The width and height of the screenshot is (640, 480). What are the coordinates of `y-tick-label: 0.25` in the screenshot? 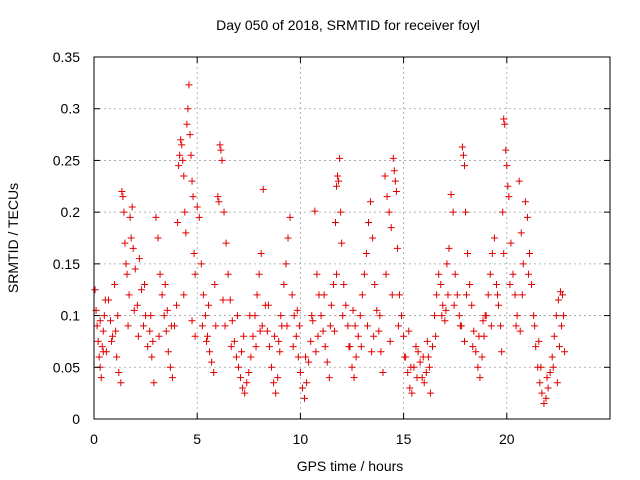 It's located at (66, 160).